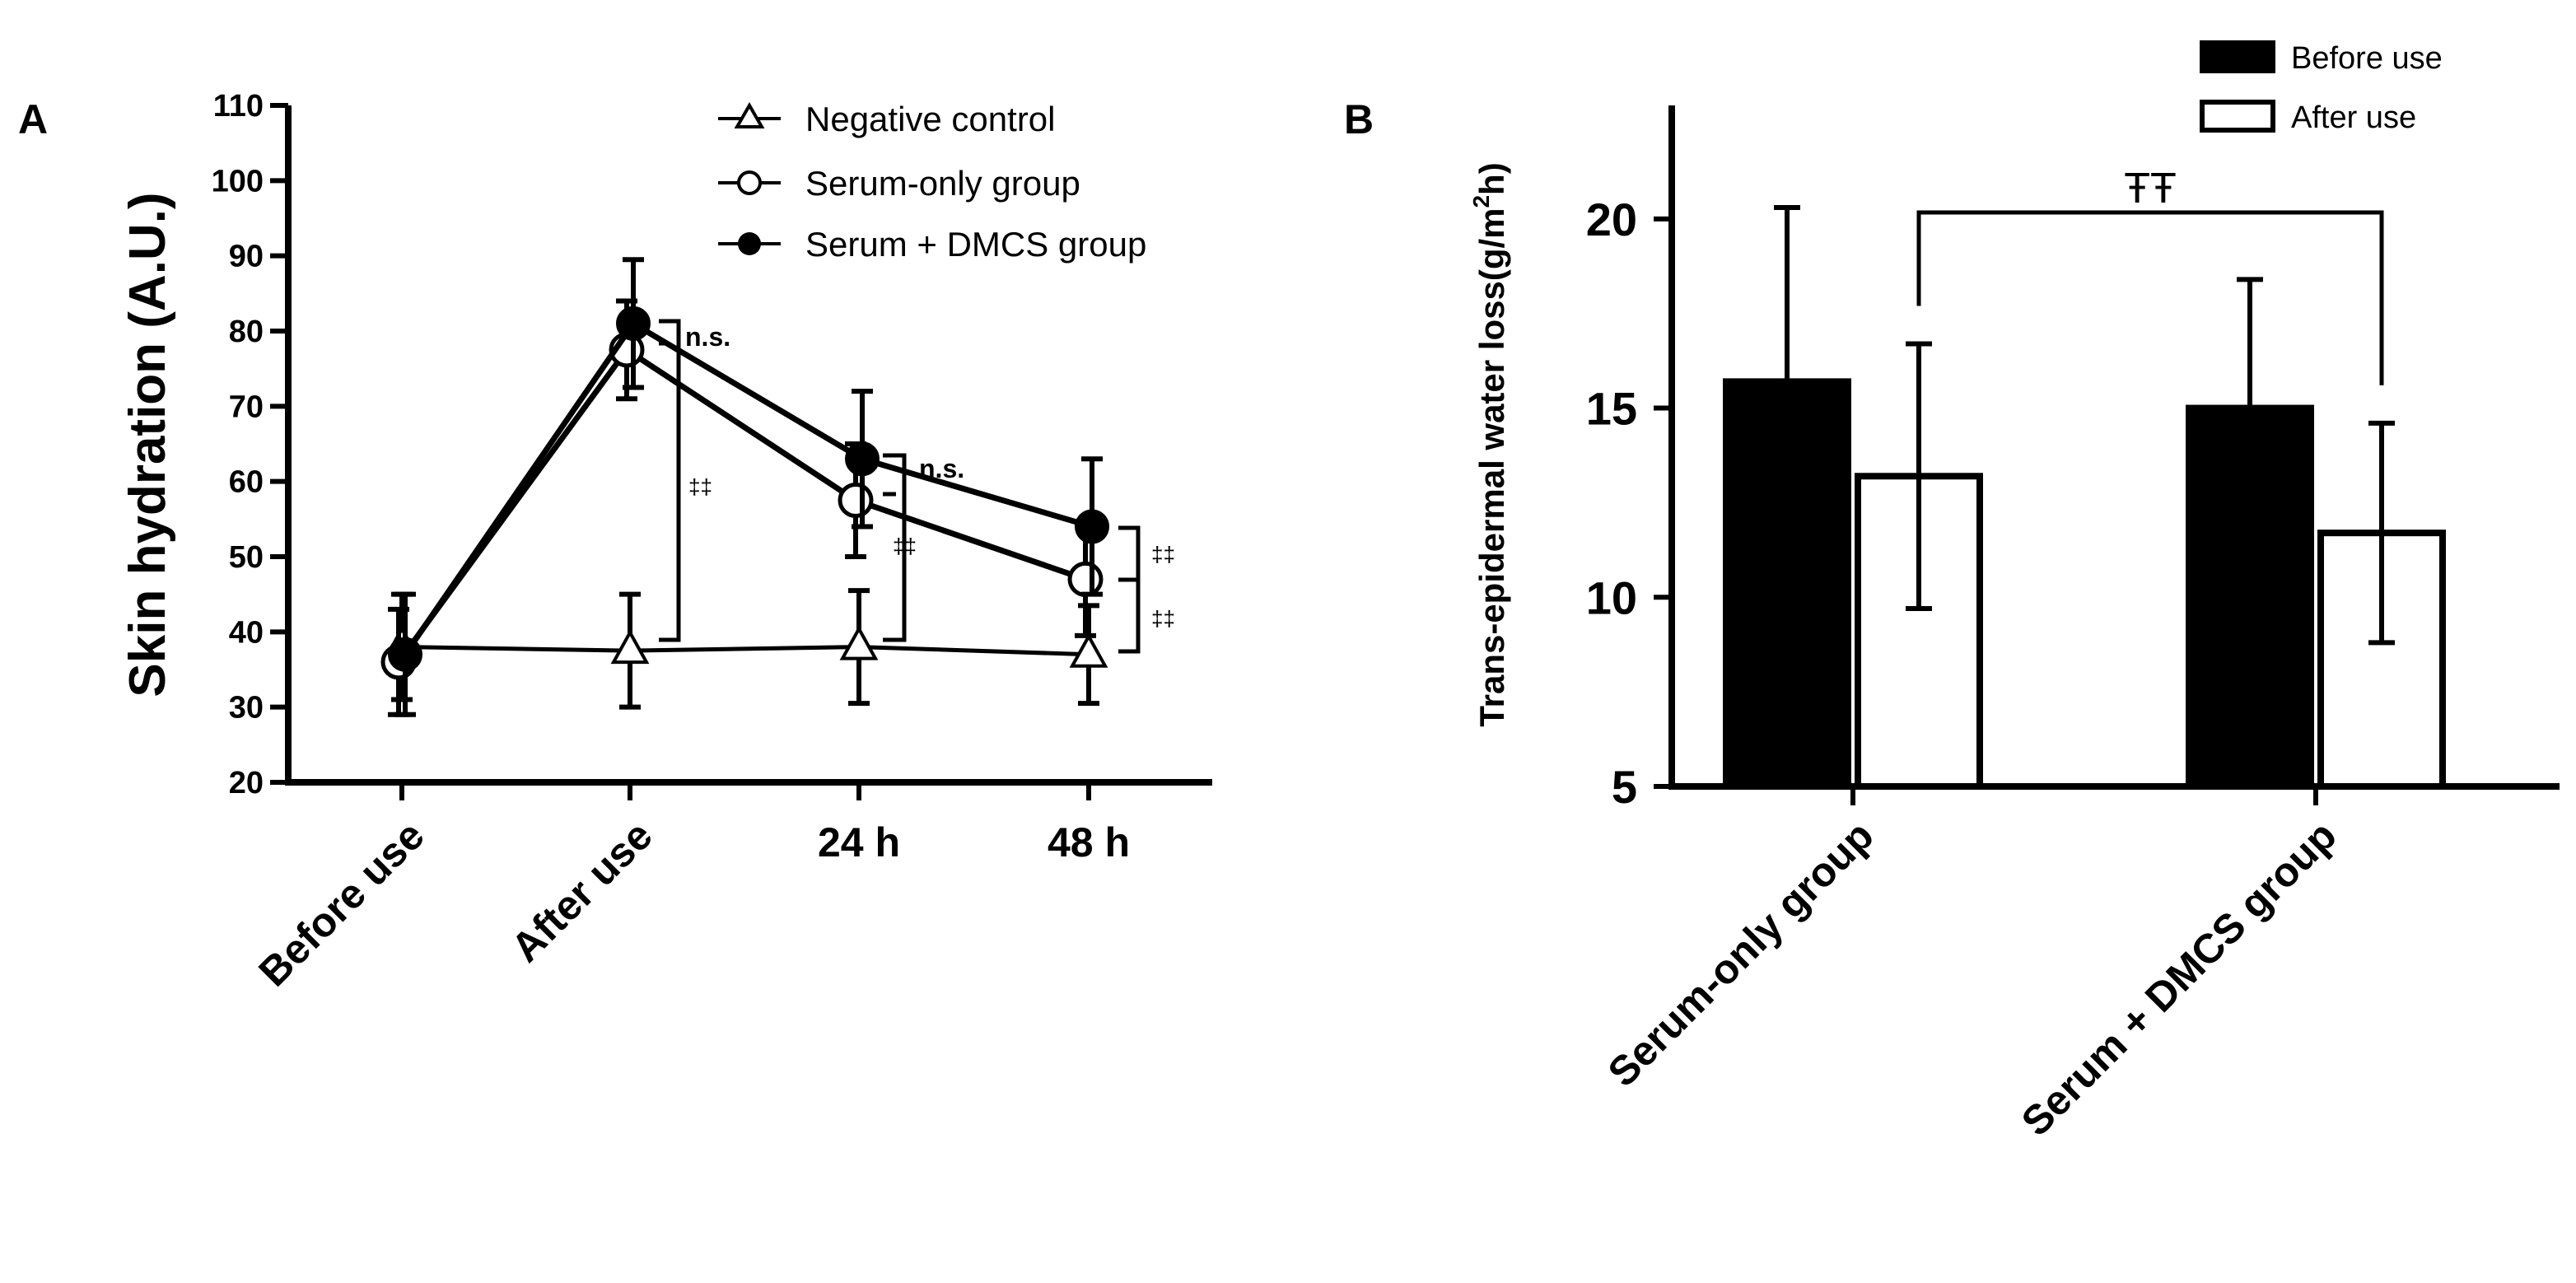 This screenshot has width=2576, height=1283. I want to click on y-tick-label: 10, so click(1611, 597).